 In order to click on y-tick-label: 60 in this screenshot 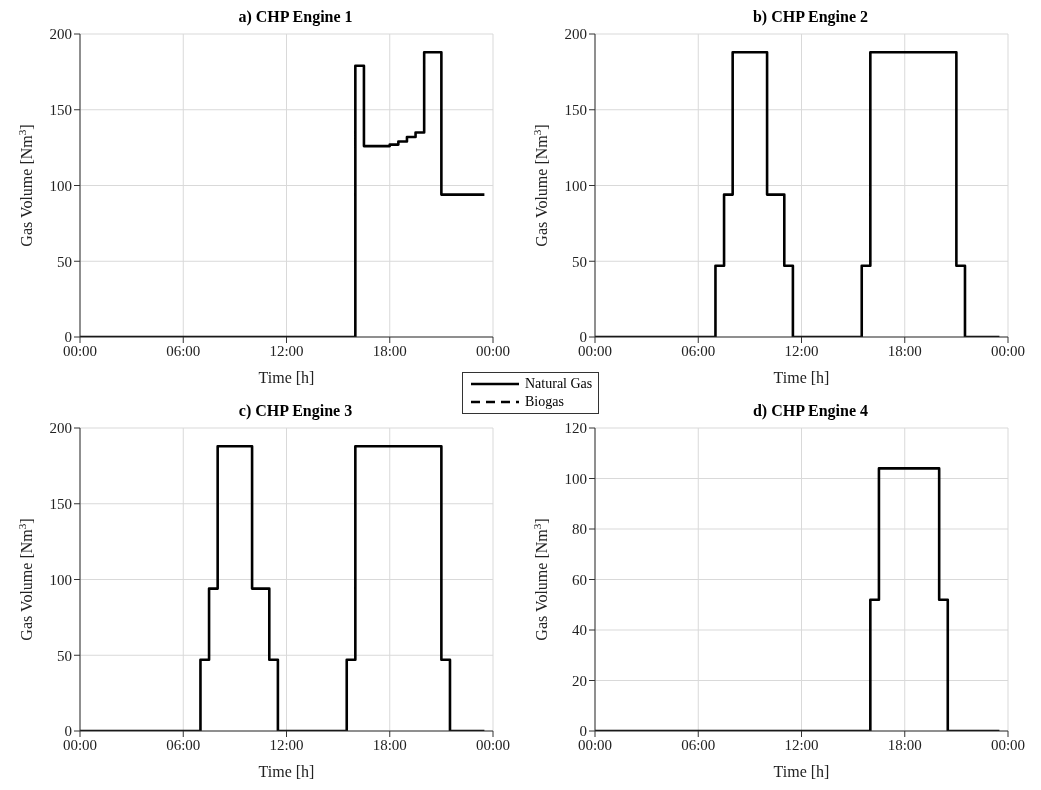, I will do `click(579, 579)`.